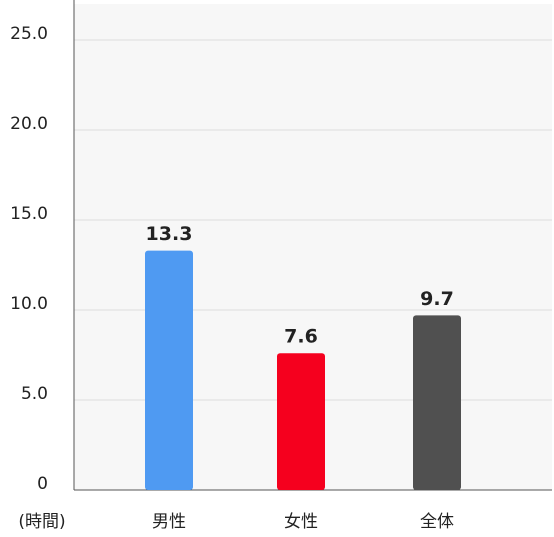 The height and width of the screenshot is (537, 554). I want to click on y-tick-label: 0, so click(42, 484).